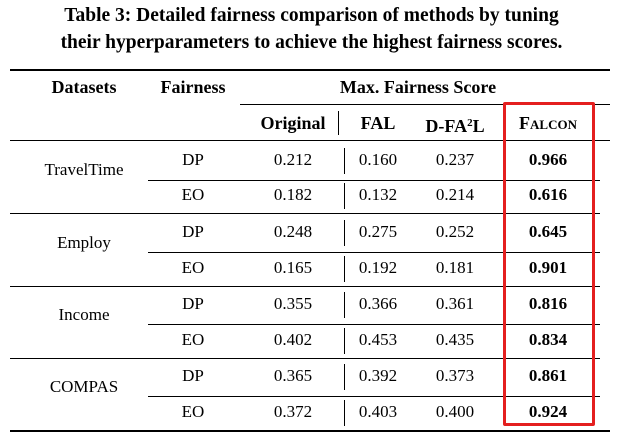 Image resolution: width=623 pixels, height=442 pixels. What do you see at coordinates (418, 87) in the screenshot?
I see `header-max-fairness-score: Max. Fairness Score` at bounding box center [418, 87].